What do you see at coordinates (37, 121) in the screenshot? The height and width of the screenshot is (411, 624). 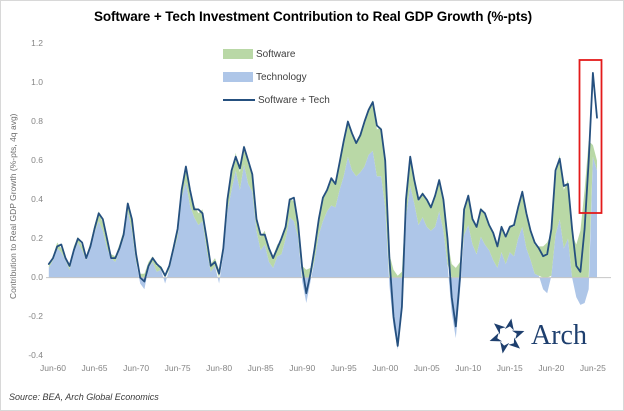 I see `y-tick-label: 0.8` at bounding box center [37, 121].